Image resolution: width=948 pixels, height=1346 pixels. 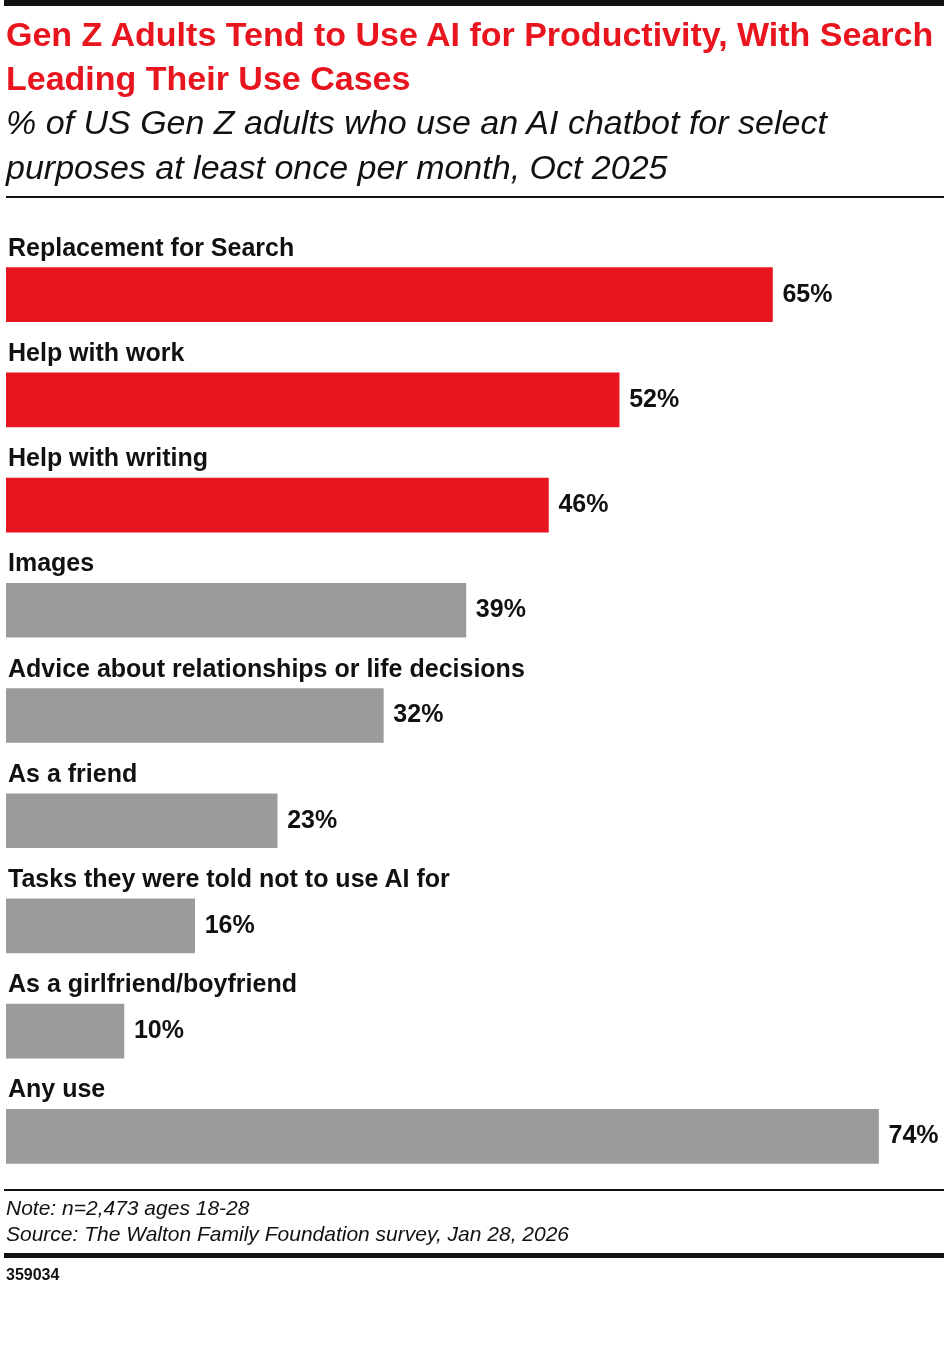 What do you see at coordinates (51, 562) in the screenshot?
I see `y-tick-label: Images` at bounding box center [51, 562].